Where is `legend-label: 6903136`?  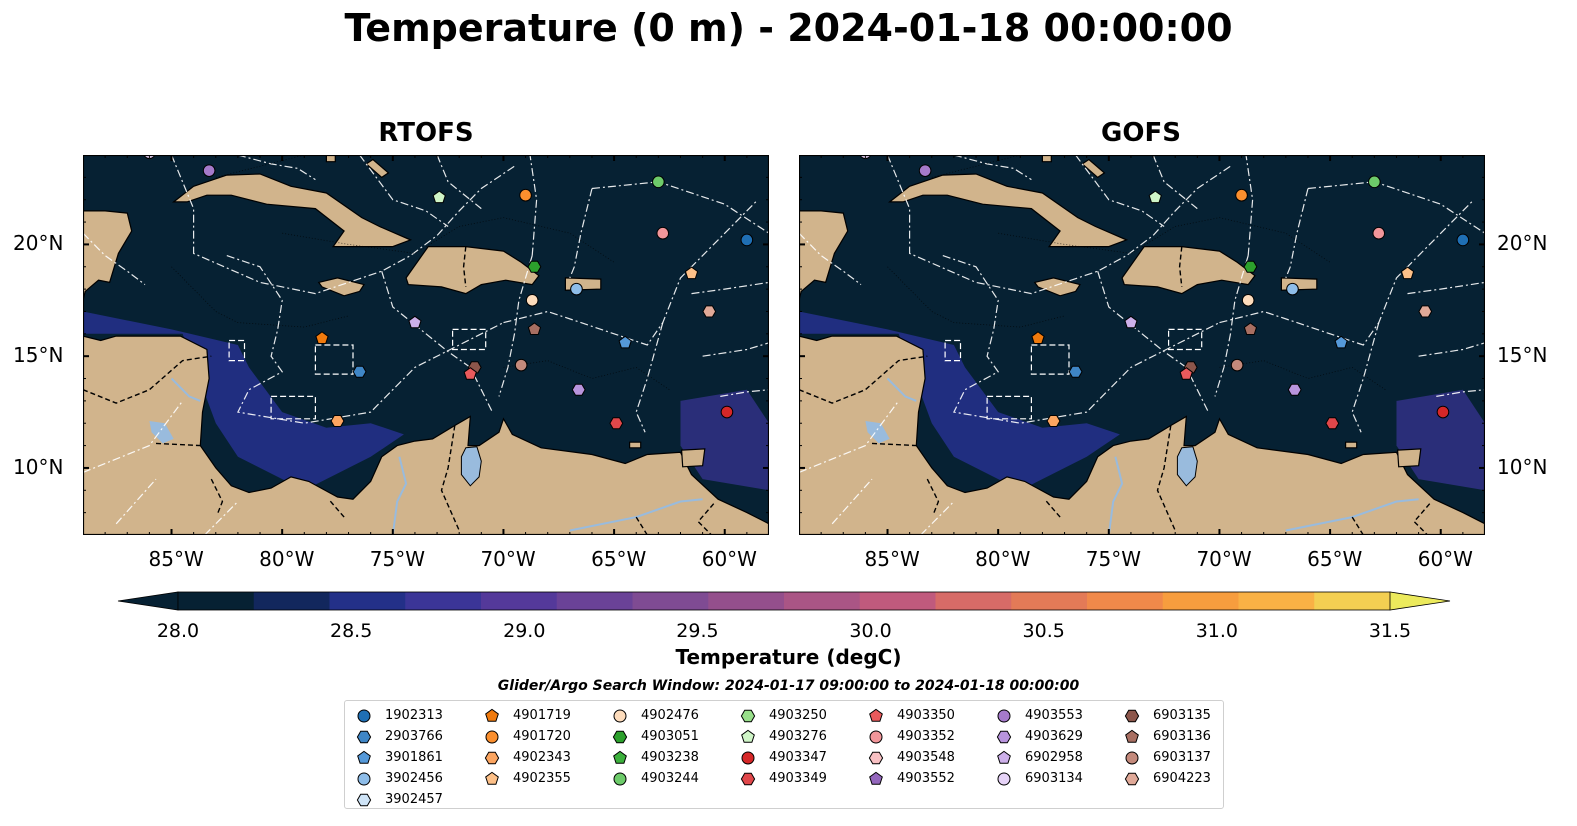
legend-label: 6903136 is located at coordinates (1182, 736).